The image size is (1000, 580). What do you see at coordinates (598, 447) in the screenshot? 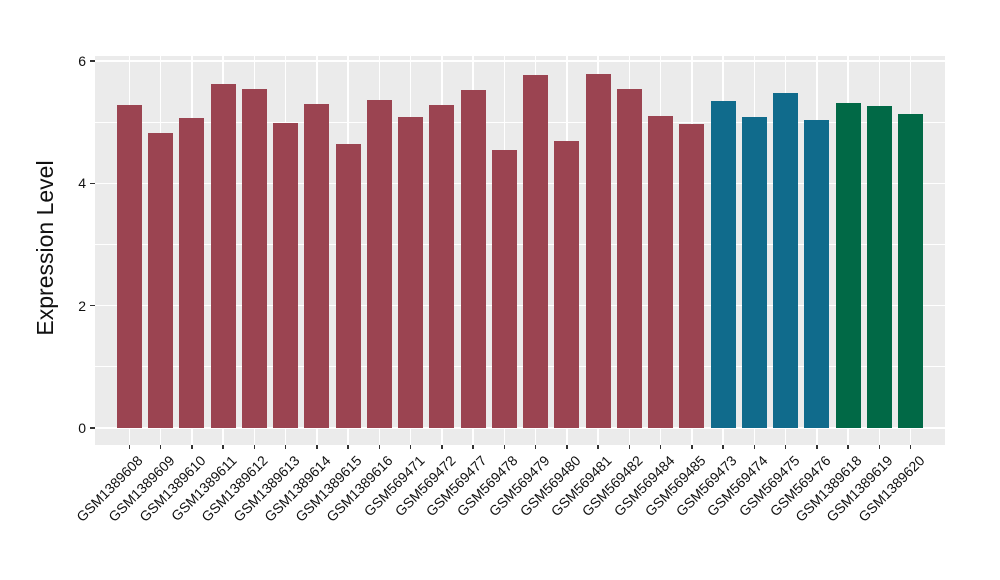
I see `x-tick-mark-GSM569481` at bounding box center [598, 447].